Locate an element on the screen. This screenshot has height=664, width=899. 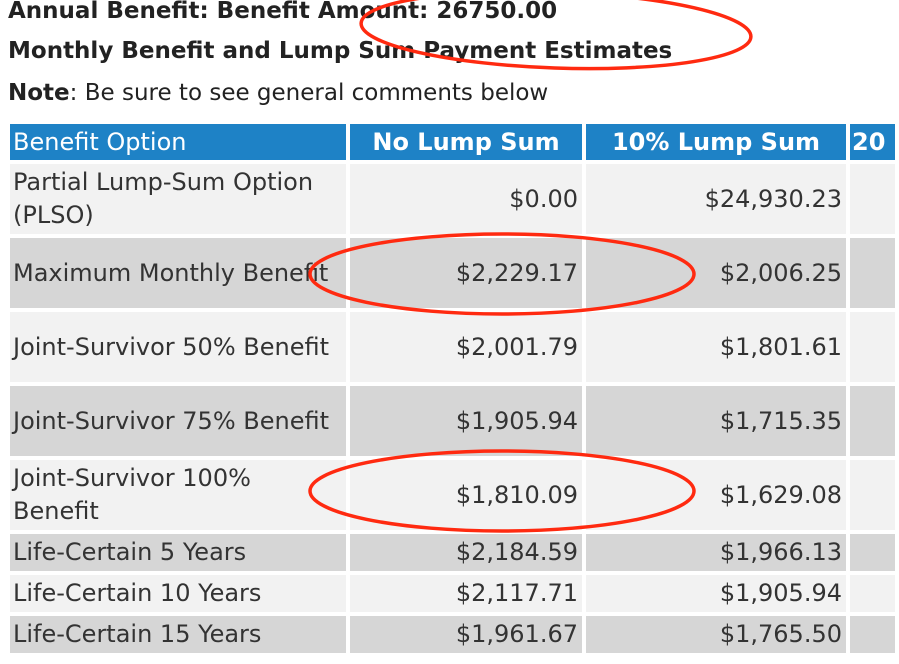
benefit-option-cell: Joint-Survivor 50% Benefit is located at coordinates (178, 347).